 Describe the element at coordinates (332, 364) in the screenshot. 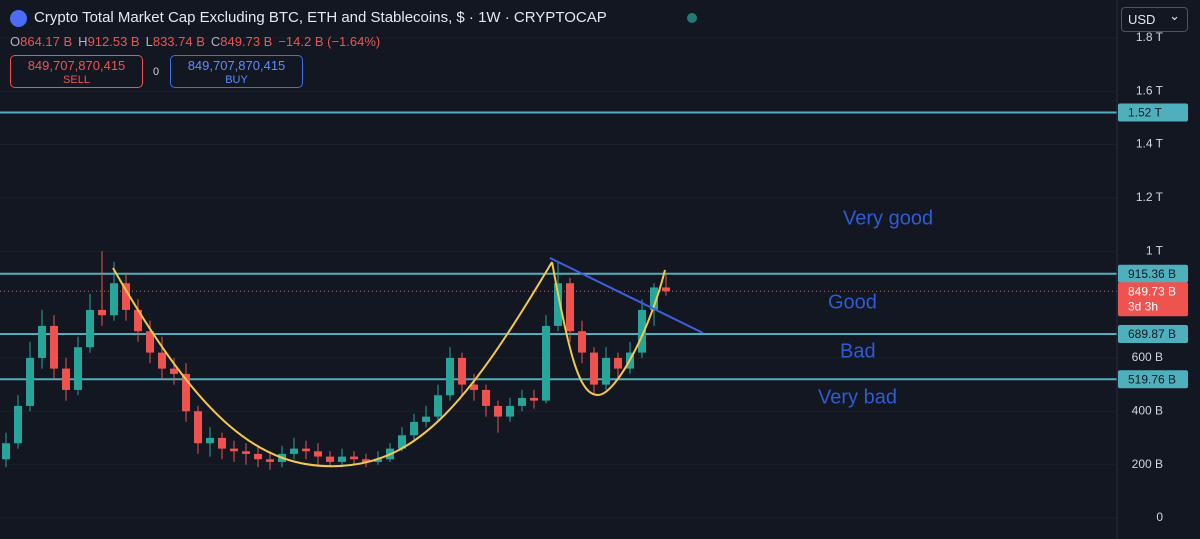

I see `cup-curve` at that location.